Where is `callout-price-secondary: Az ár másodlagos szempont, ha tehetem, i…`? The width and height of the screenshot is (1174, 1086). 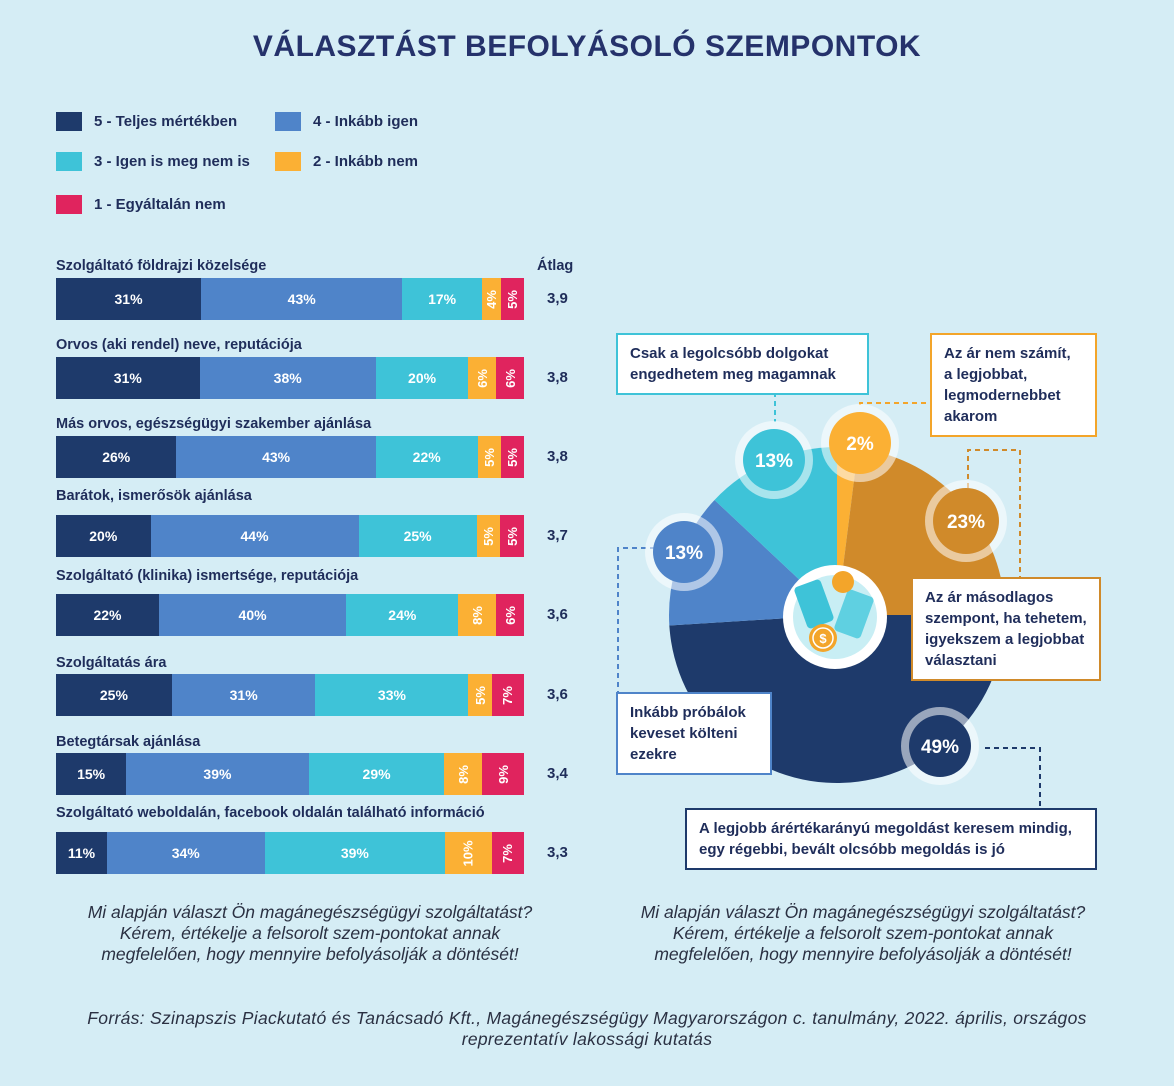
callout-price-secondary: Az ár másodlagos szempont, ha tehetem, i… is located at coordinates (1006, 629).